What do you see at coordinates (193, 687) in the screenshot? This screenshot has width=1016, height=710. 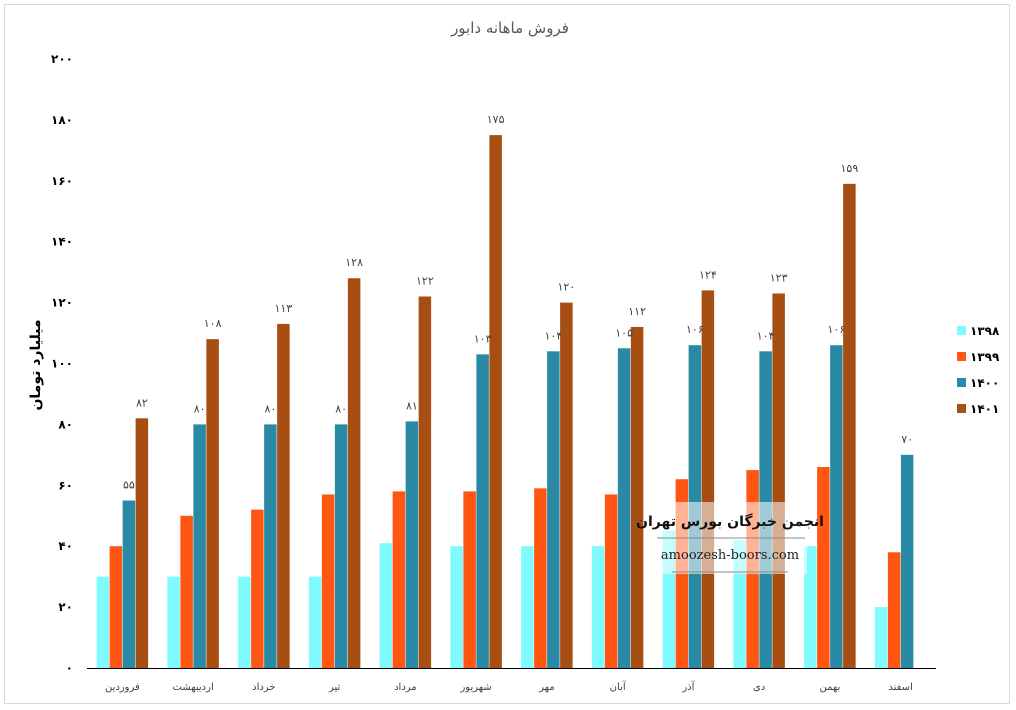 I see `x-tick-label: اردیبهشت` at bounding box center [193, 687].